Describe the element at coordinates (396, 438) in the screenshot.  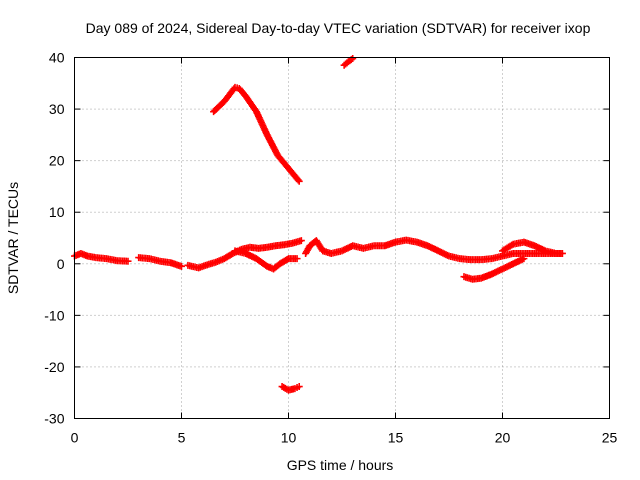
I see `x-tick-label: 15` at that location.